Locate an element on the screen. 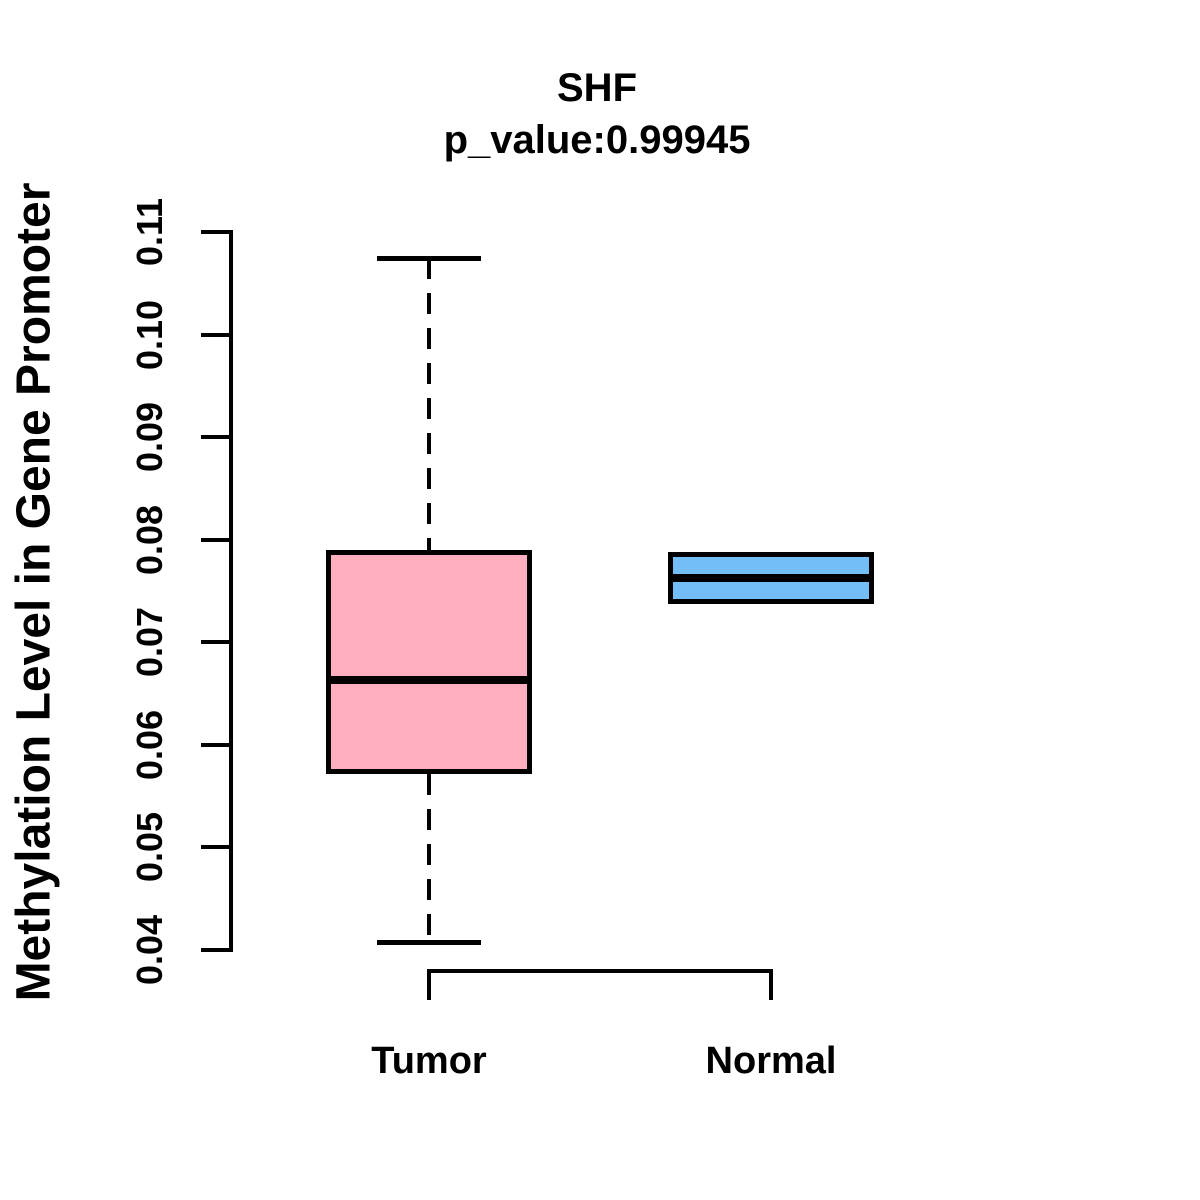 This screenshot has height=1200, width=1200. y-tick-label: 0.05 is located at coordinates (149, 847).